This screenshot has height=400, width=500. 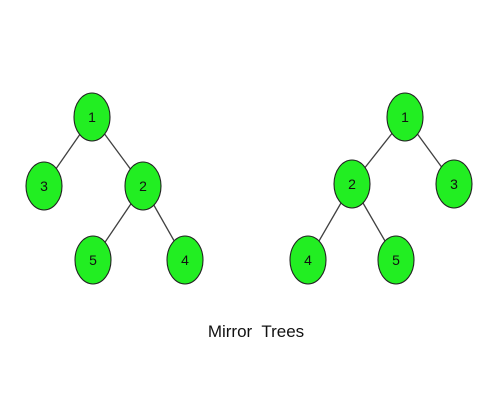 I want to click on original-tree-node-label: 2, so click(x=143, y=186).